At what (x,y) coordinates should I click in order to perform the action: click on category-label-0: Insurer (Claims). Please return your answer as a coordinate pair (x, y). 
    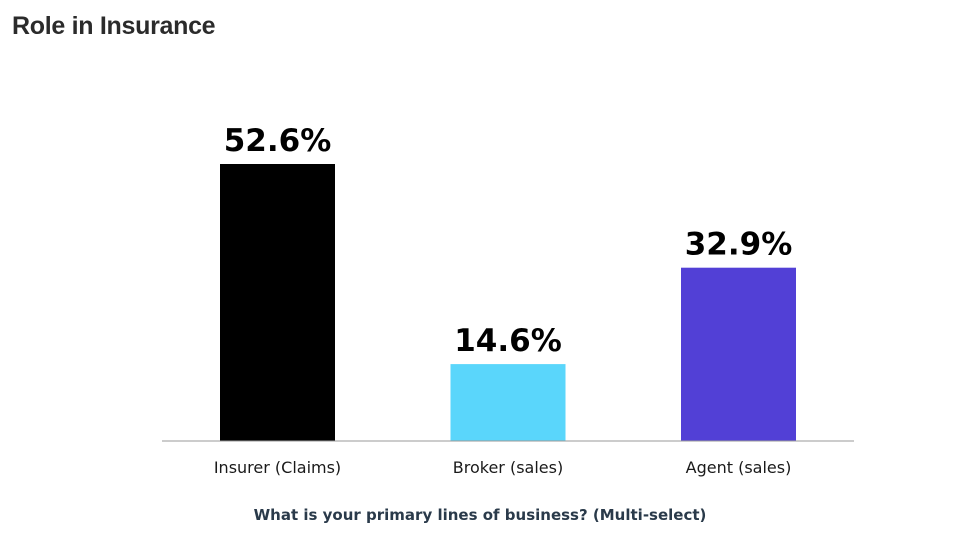
    Looking at the image, I should click on (277, 467).